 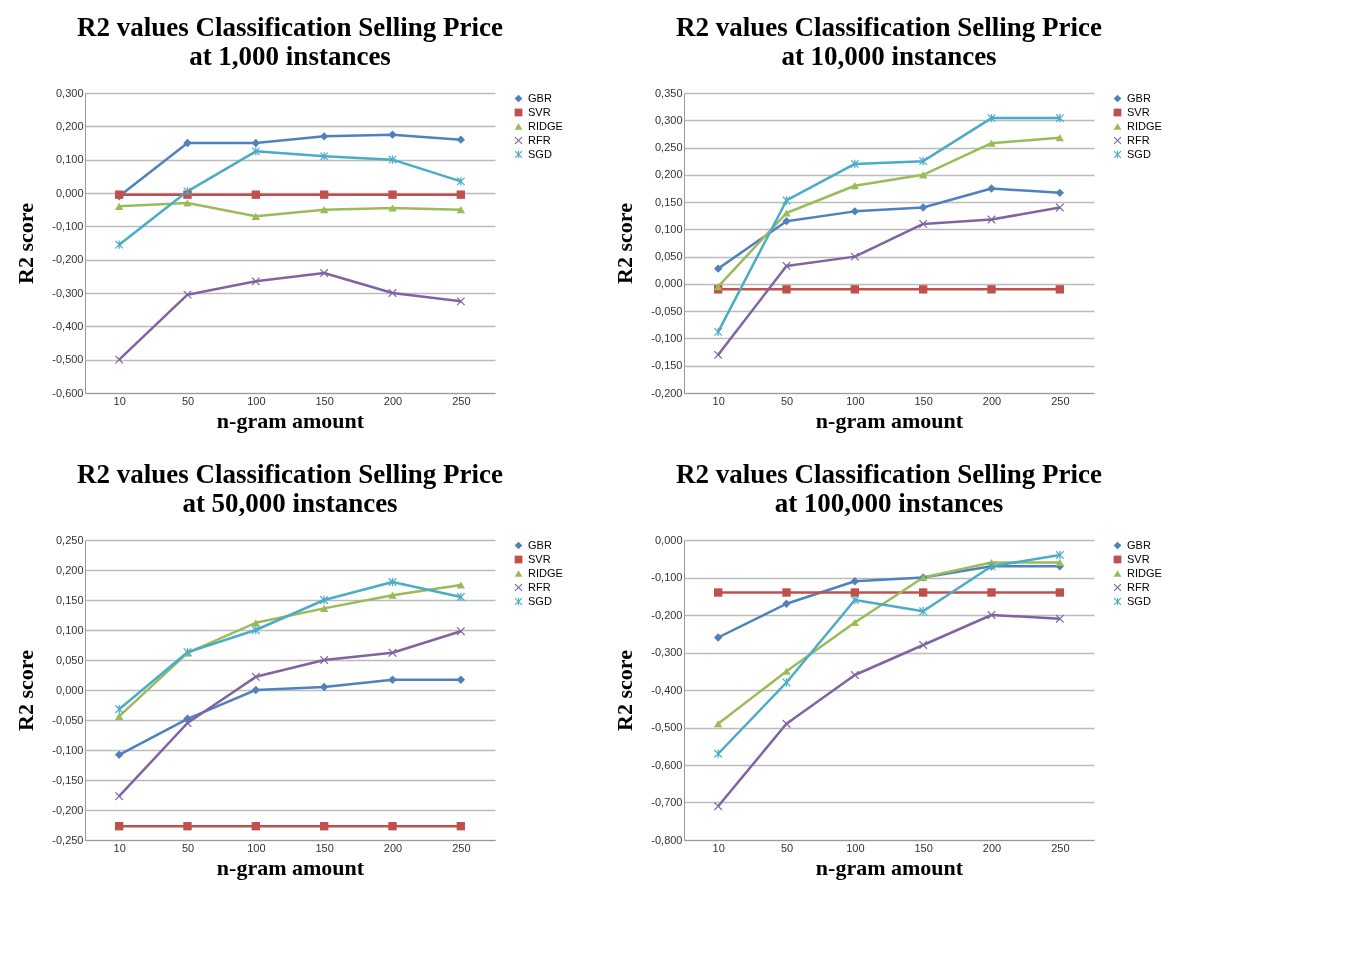 I want to click on y-tick-label: -0,800, so click(x=667, y=839).